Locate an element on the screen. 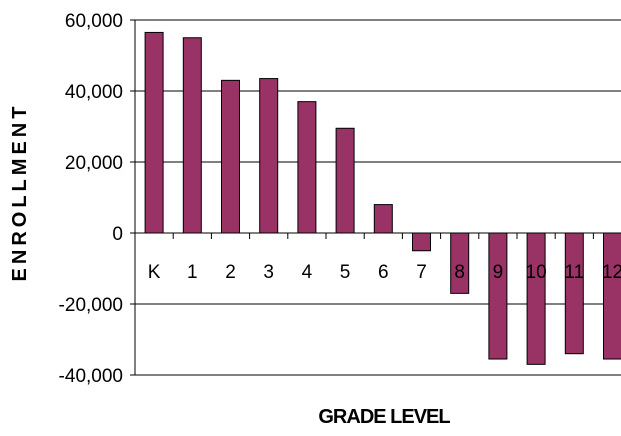 This screenshot has width=621, height=436. y-tick-label: 0 is located at coordinates (117, 234).